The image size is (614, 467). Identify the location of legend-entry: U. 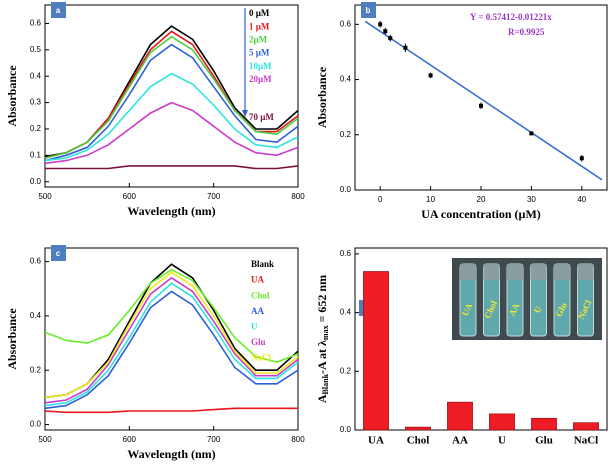
(254, 326).